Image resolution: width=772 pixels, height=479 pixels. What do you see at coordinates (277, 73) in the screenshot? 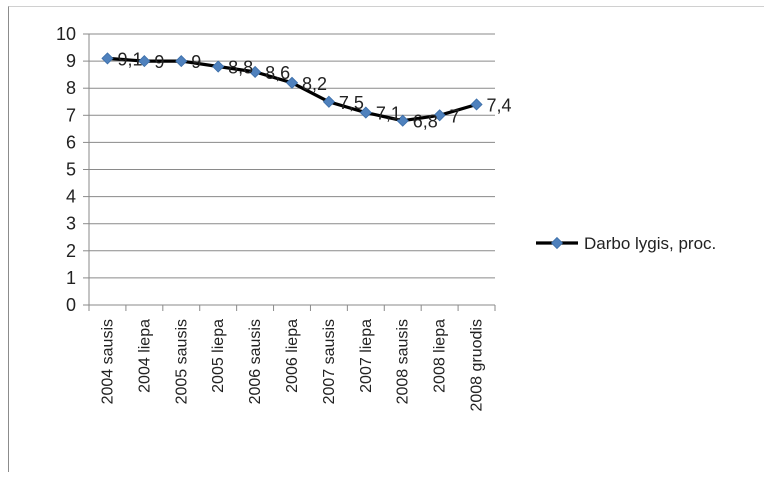
I see `data-label: 8,6` at bounding box center [277, 73].